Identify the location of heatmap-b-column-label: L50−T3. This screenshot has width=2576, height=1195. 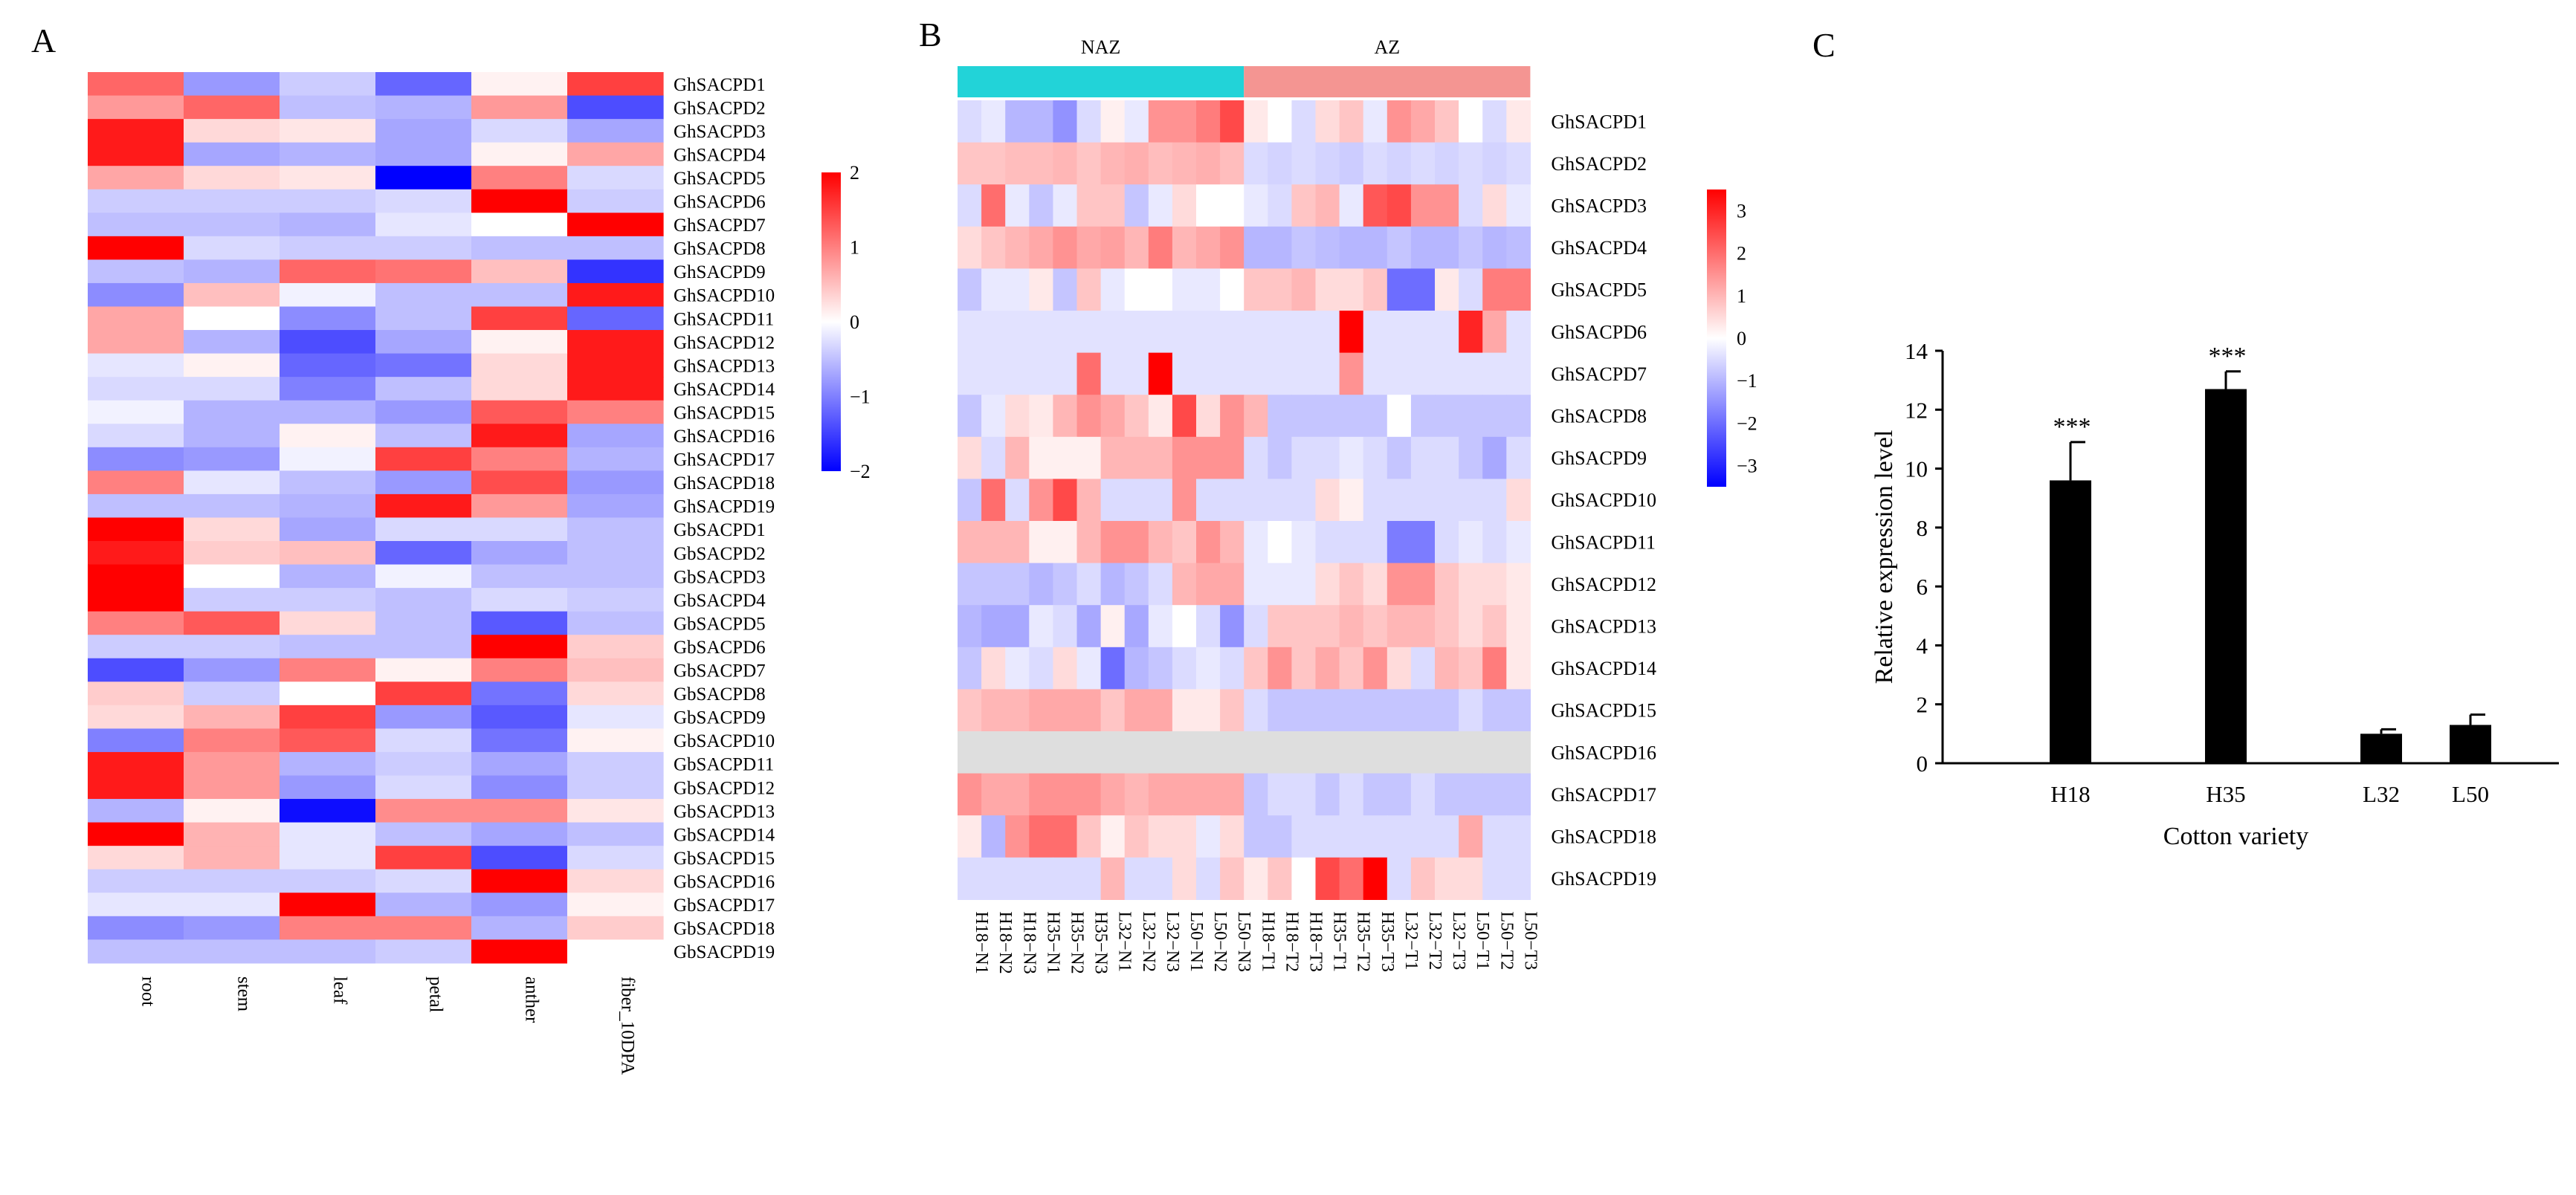
(1530, 940).